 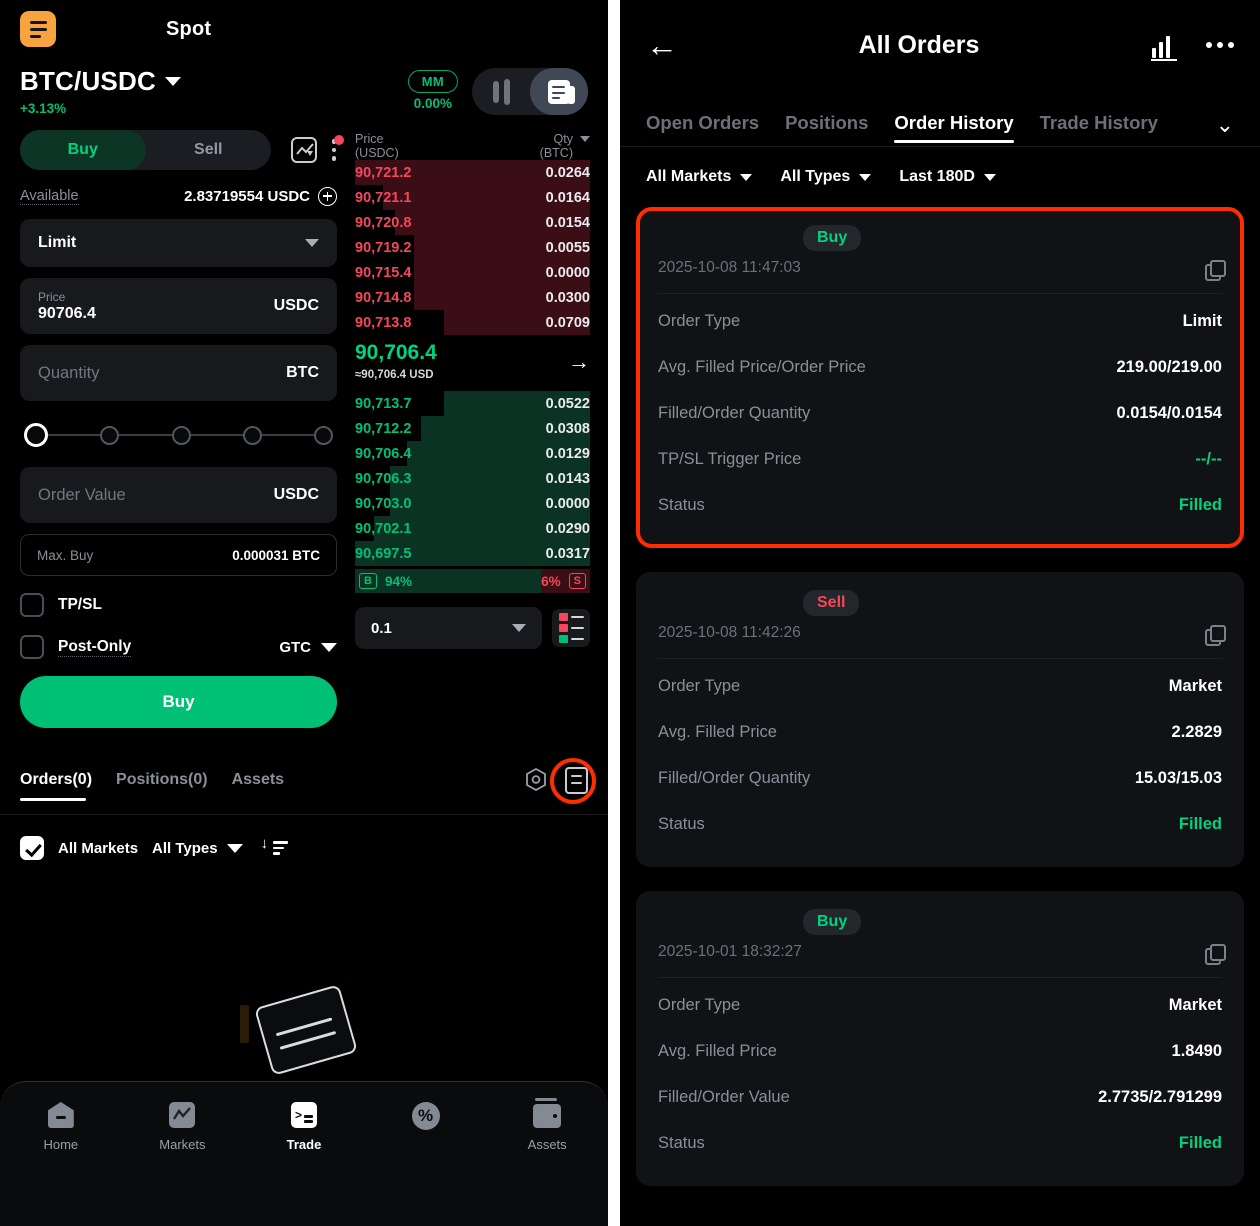 What do you see at coordinates (178, 495) in the screenshot?
I see `order-value-input: Order Value USDC` at bounding box center [178, 495].